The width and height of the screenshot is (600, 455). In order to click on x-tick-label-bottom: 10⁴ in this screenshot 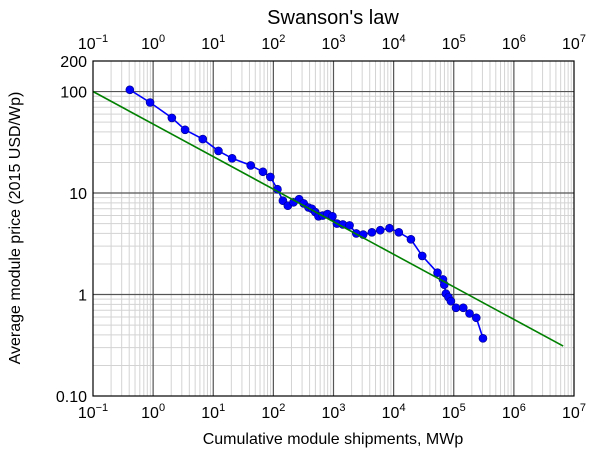, I will do `click(394, 412)`.